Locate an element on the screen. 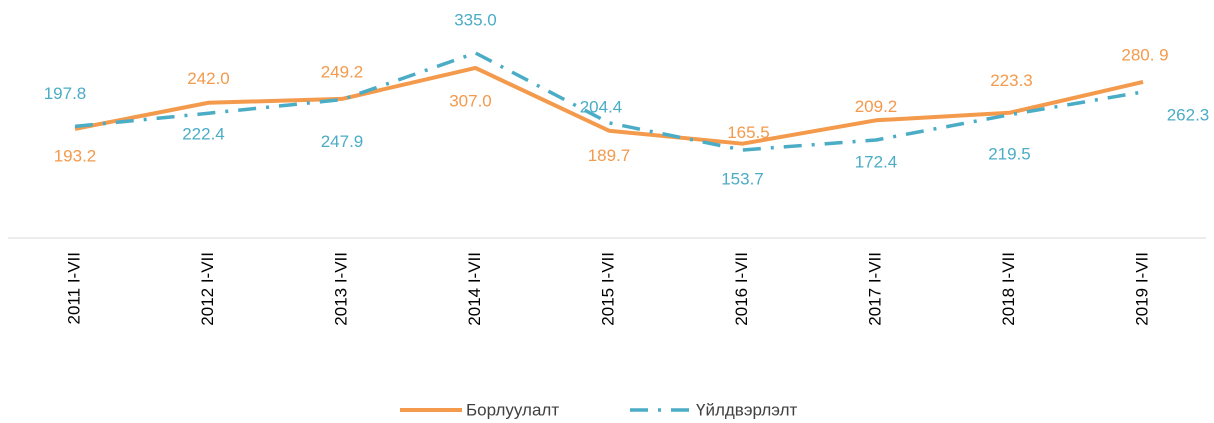 Image resolution: width=1214 pixels, height=423 pixels. data-label: 307.0 is located at coordinates (470, 100).